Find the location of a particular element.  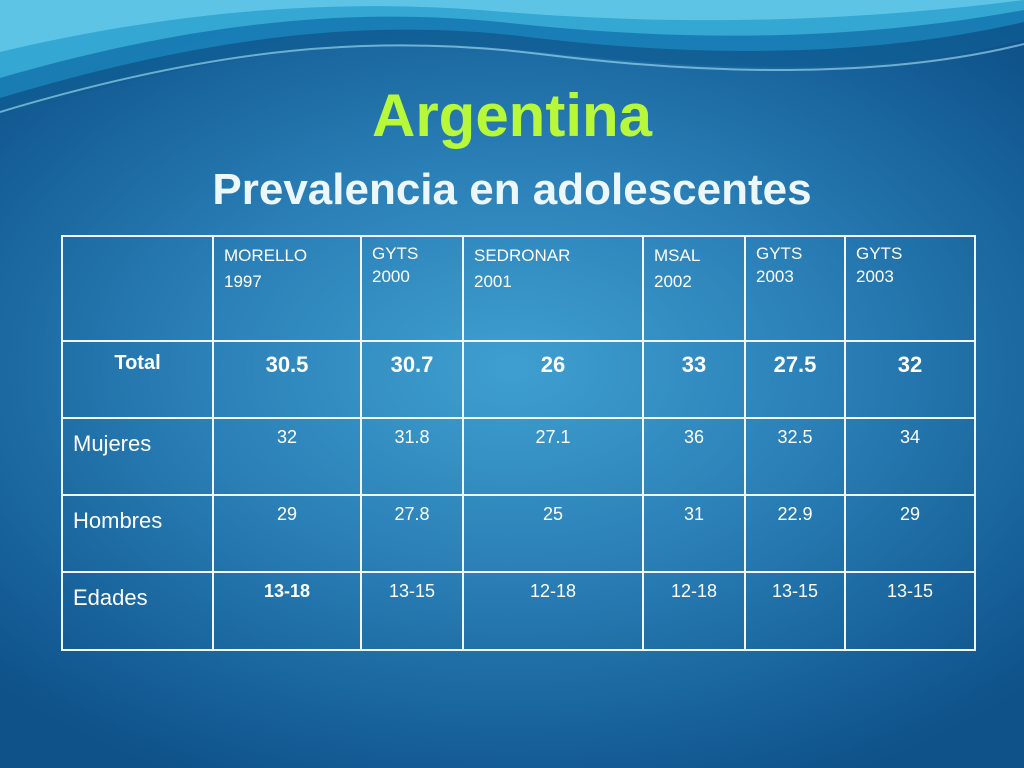

table-corner-cell is located at coordinates (137, 288).